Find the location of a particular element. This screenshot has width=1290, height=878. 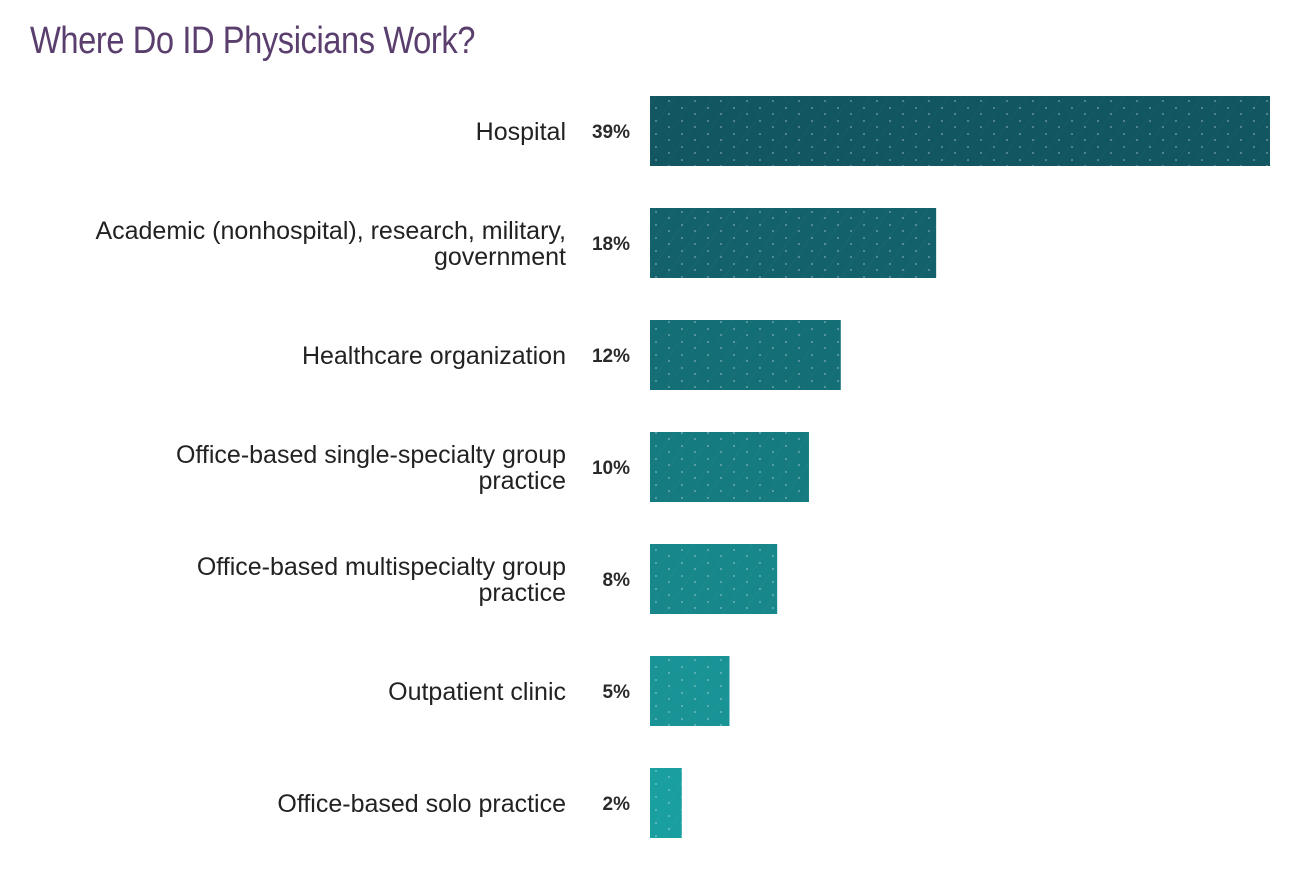

category-label: Outpatient clinic is located at coordinates (477, 692).